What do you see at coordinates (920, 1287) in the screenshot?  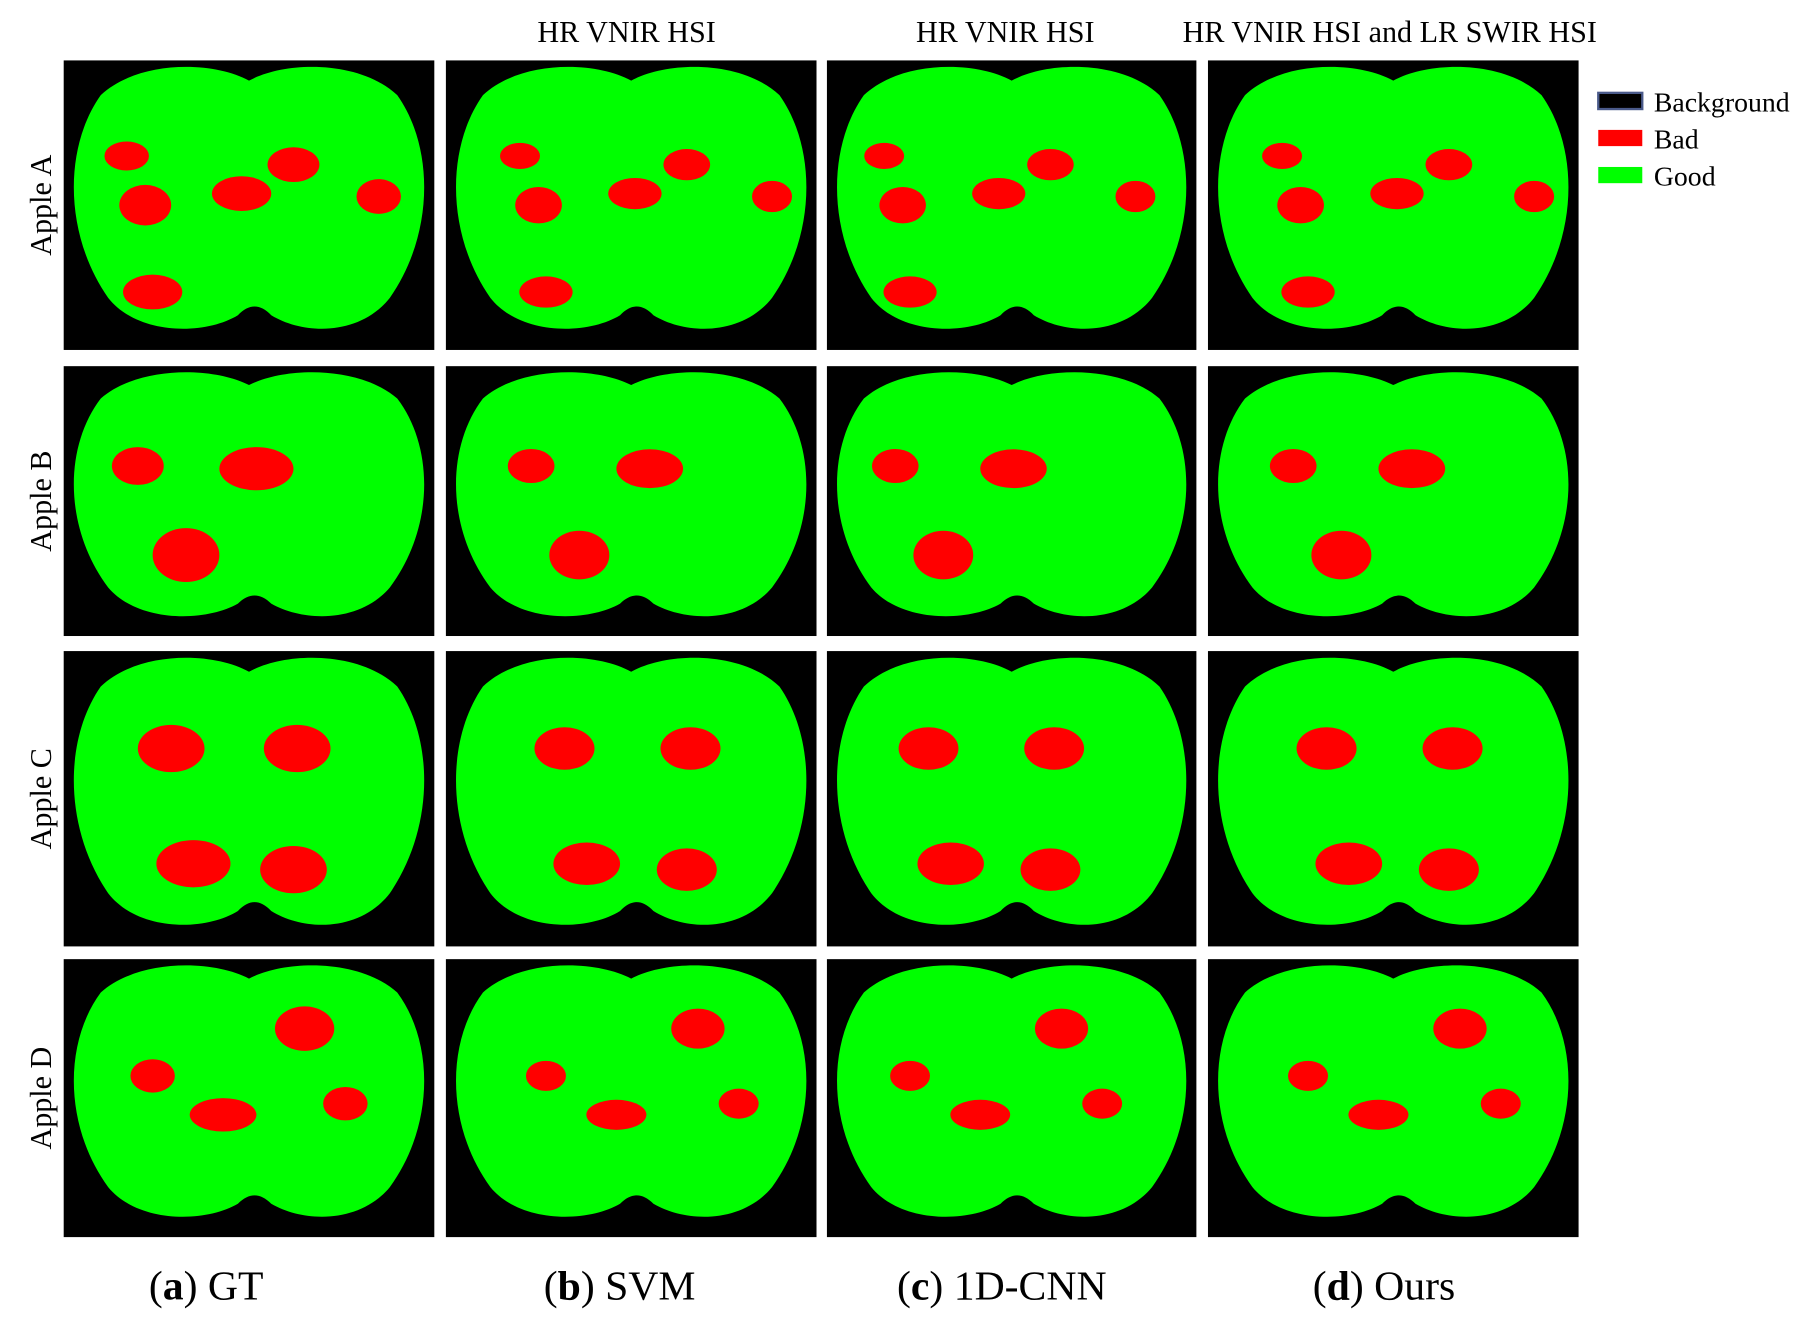 I see `caption-letter: c` at bounding box center [920, 1287].